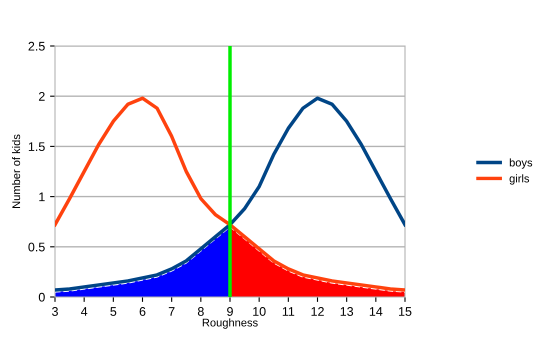  Describe the element at coordinates (230, 323) in the screenshot. I see `x-axis-title: Roughness` at that location.